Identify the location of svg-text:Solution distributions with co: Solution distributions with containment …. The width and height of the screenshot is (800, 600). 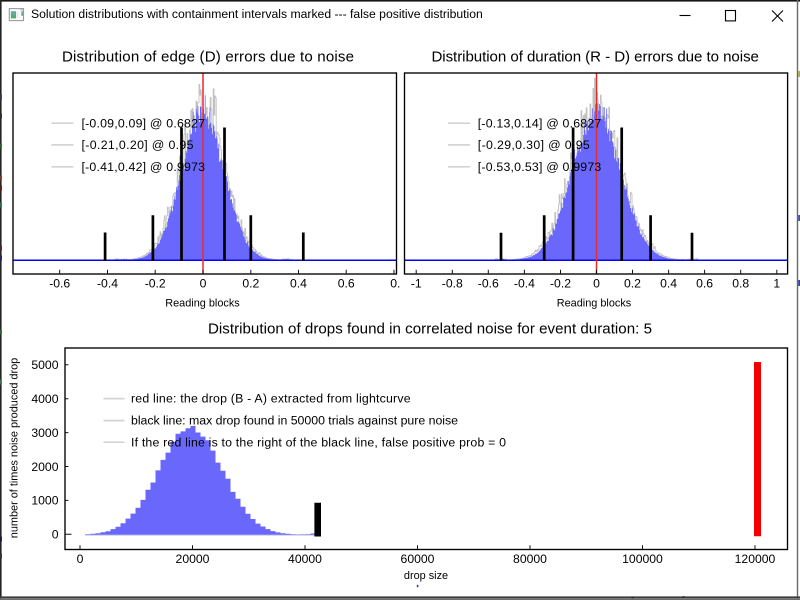
(257, 14).